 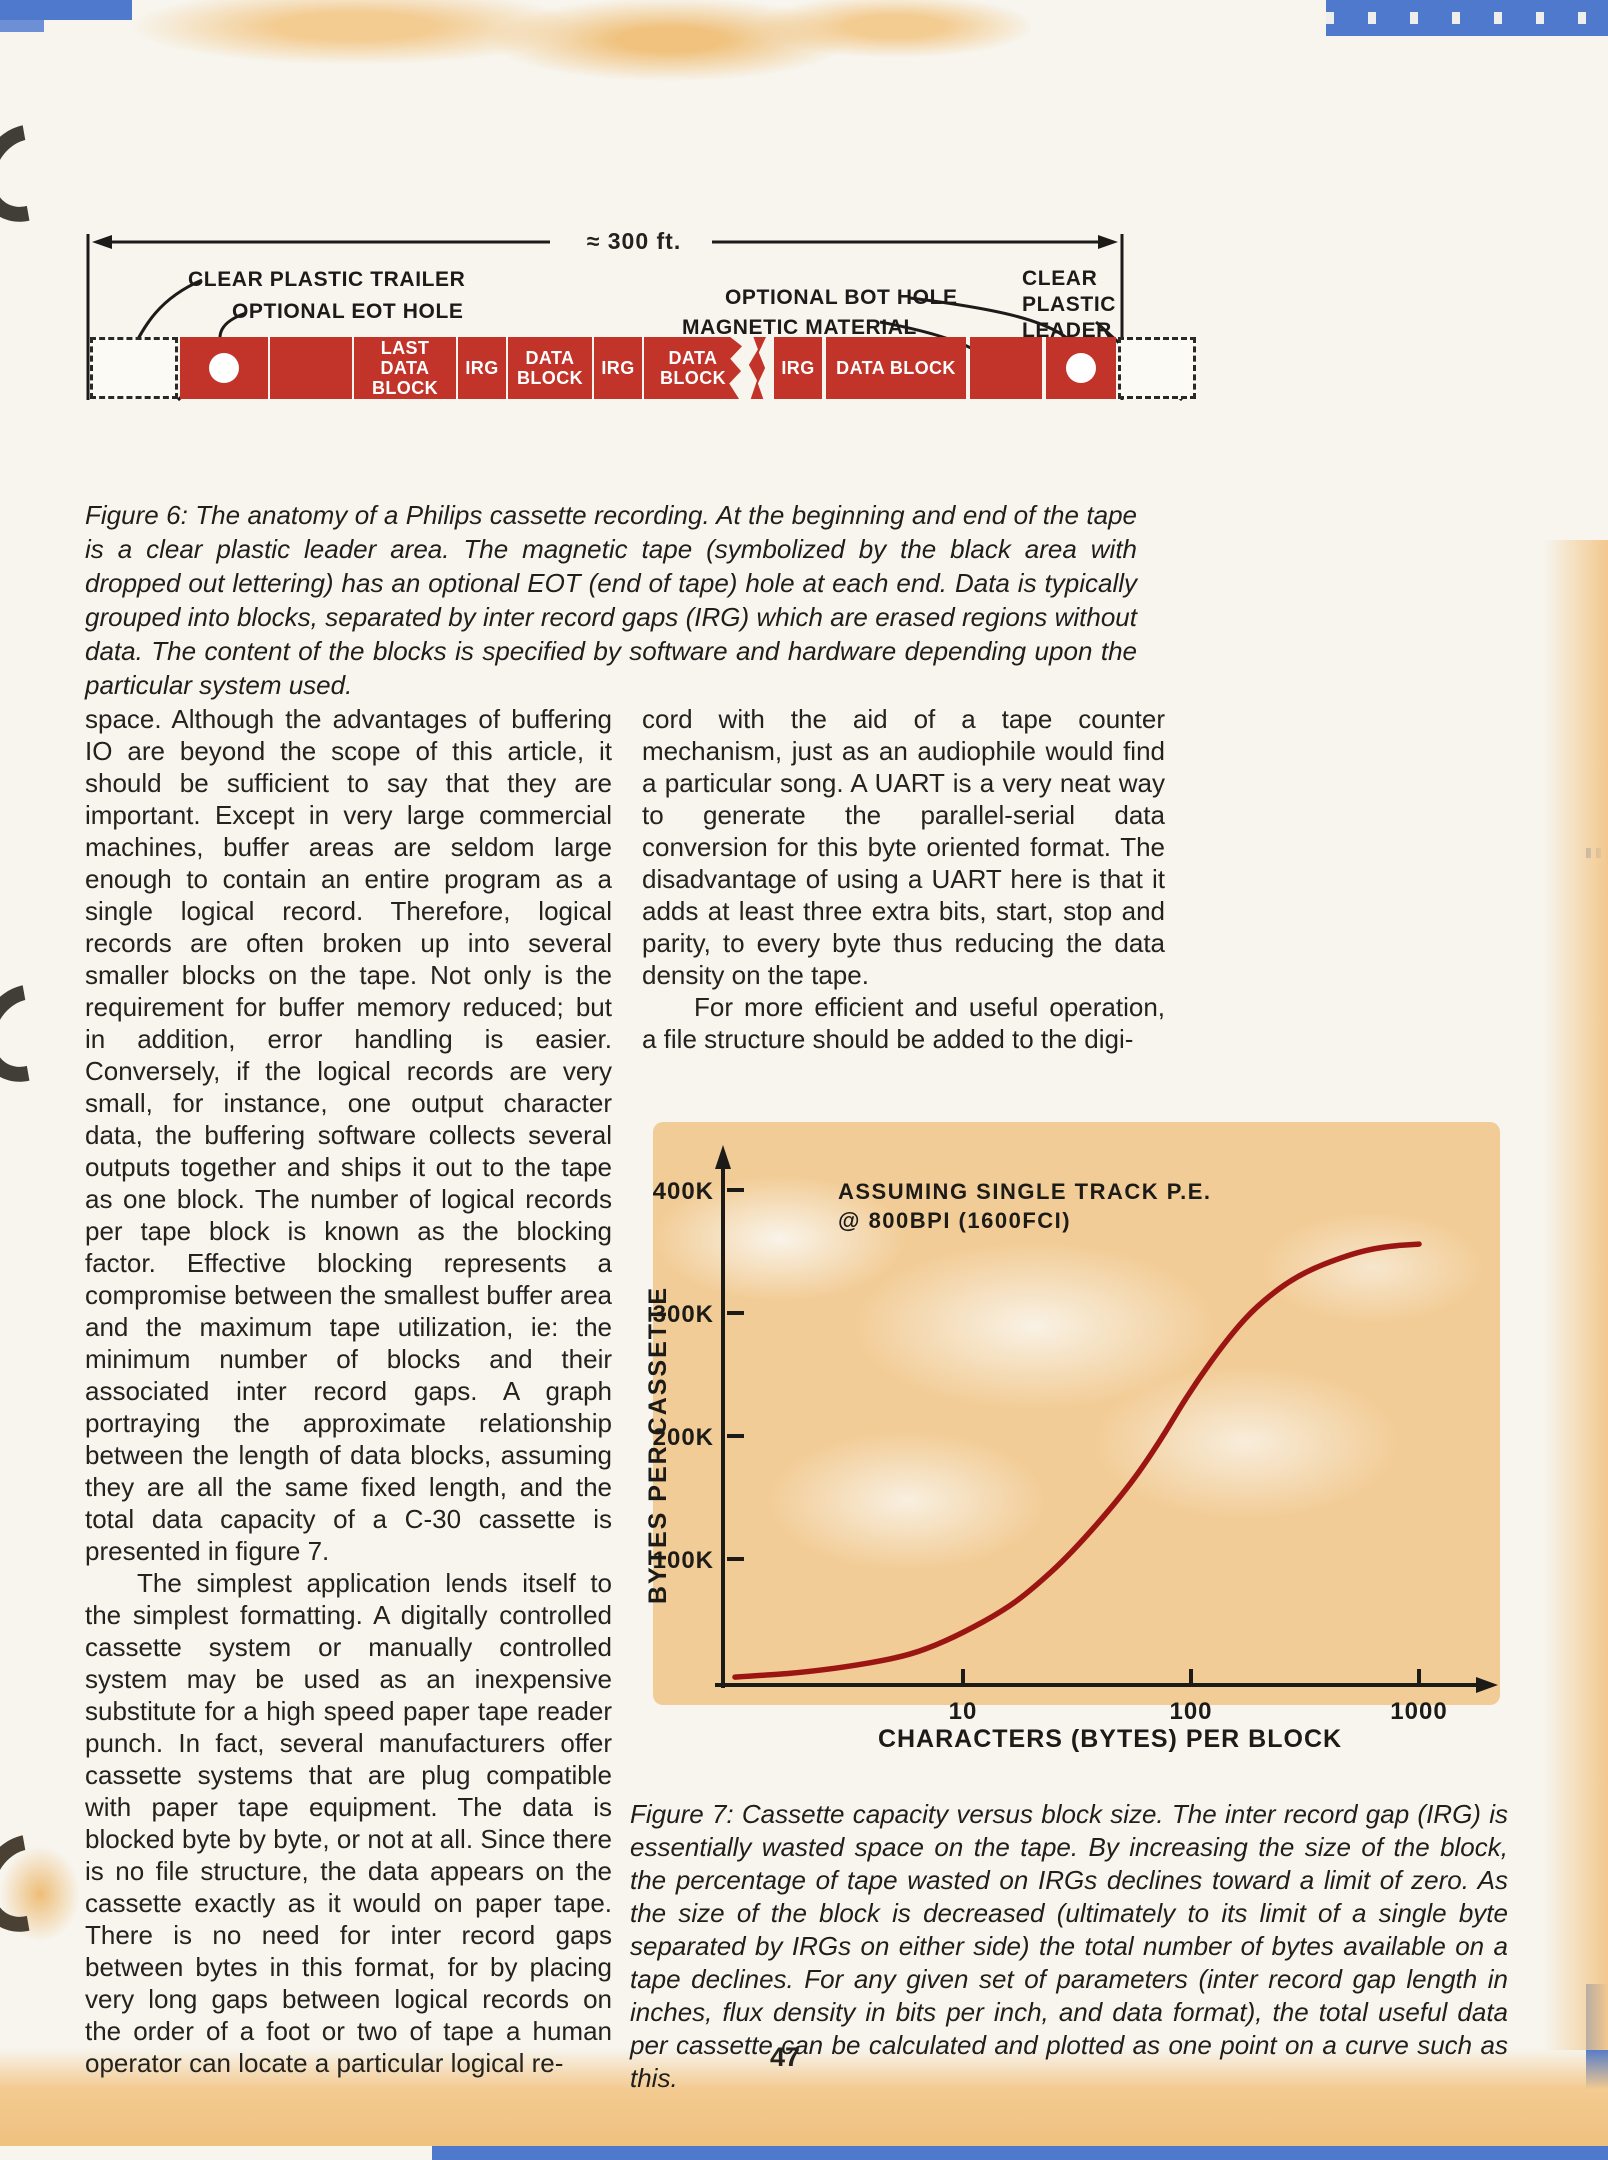 What do you see at coordinates (1576, 1295) in the screenshot?
I see `aged-paper-stain-right` at bounding box center [1576, 1295].